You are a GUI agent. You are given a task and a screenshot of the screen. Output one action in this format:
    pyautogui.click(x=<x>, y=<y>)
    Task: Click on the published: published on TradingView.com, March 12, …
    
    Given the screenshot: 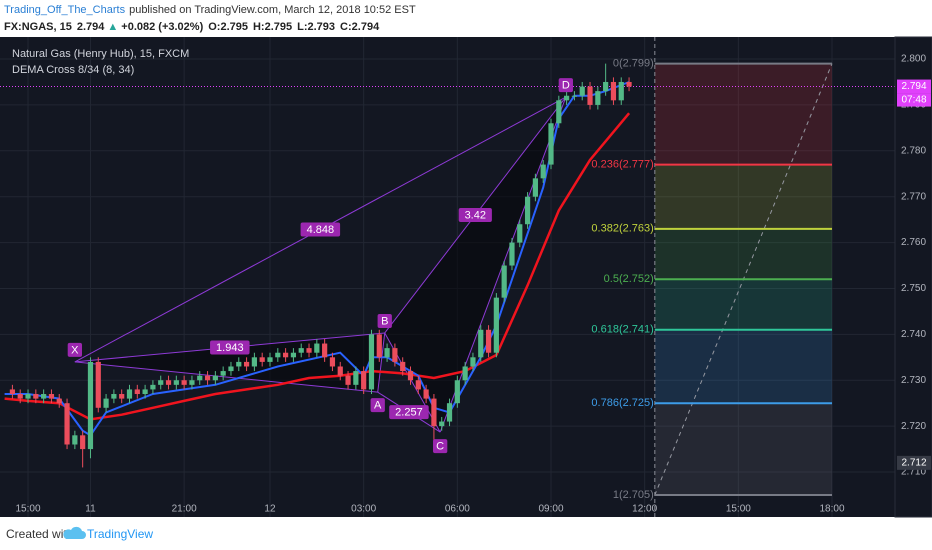 What is the action you would take?
    pyautogui.click(x=272, y=10)
    